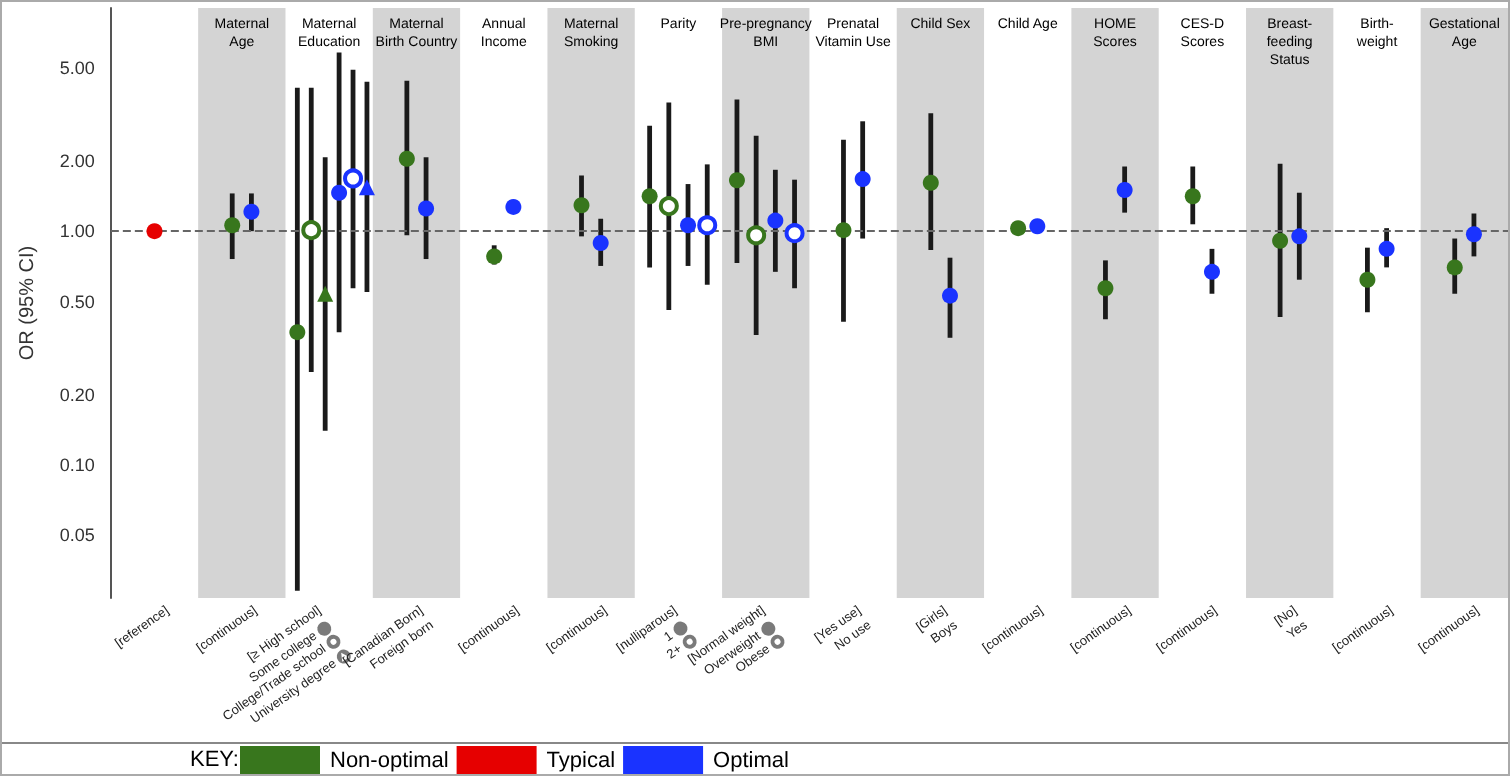  I want to click on y-tick-label: 5.00, so click(77, 67).